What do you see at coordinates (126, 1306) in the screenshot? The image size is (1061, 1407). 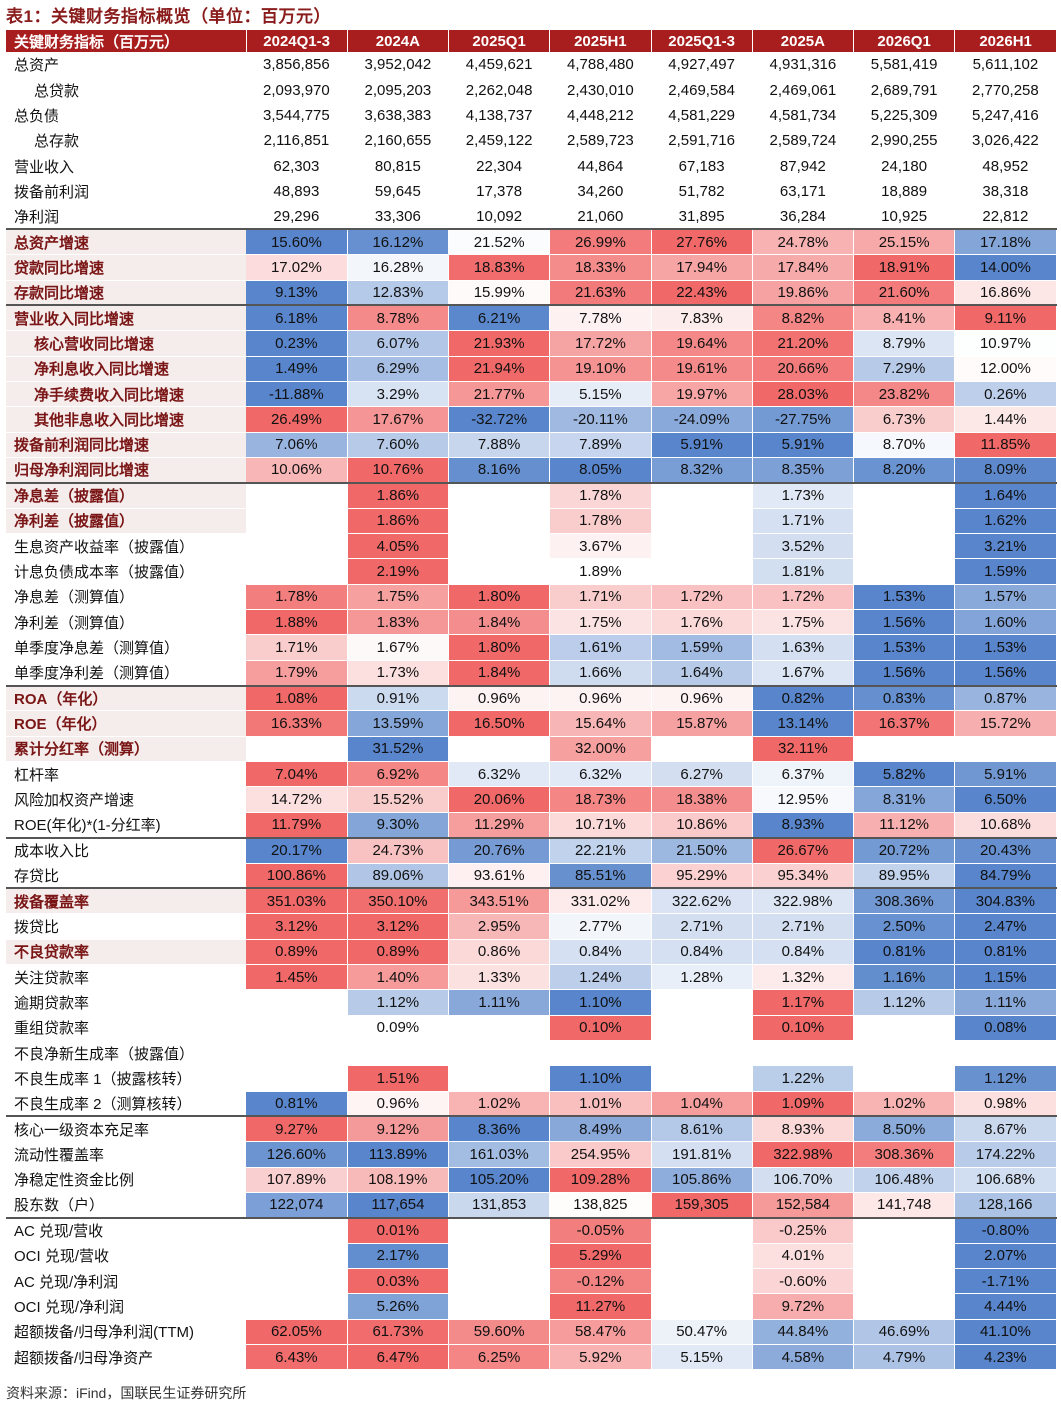 I see `row-label: OCI 兑现/净利润` at bounding box center [126, 1306].